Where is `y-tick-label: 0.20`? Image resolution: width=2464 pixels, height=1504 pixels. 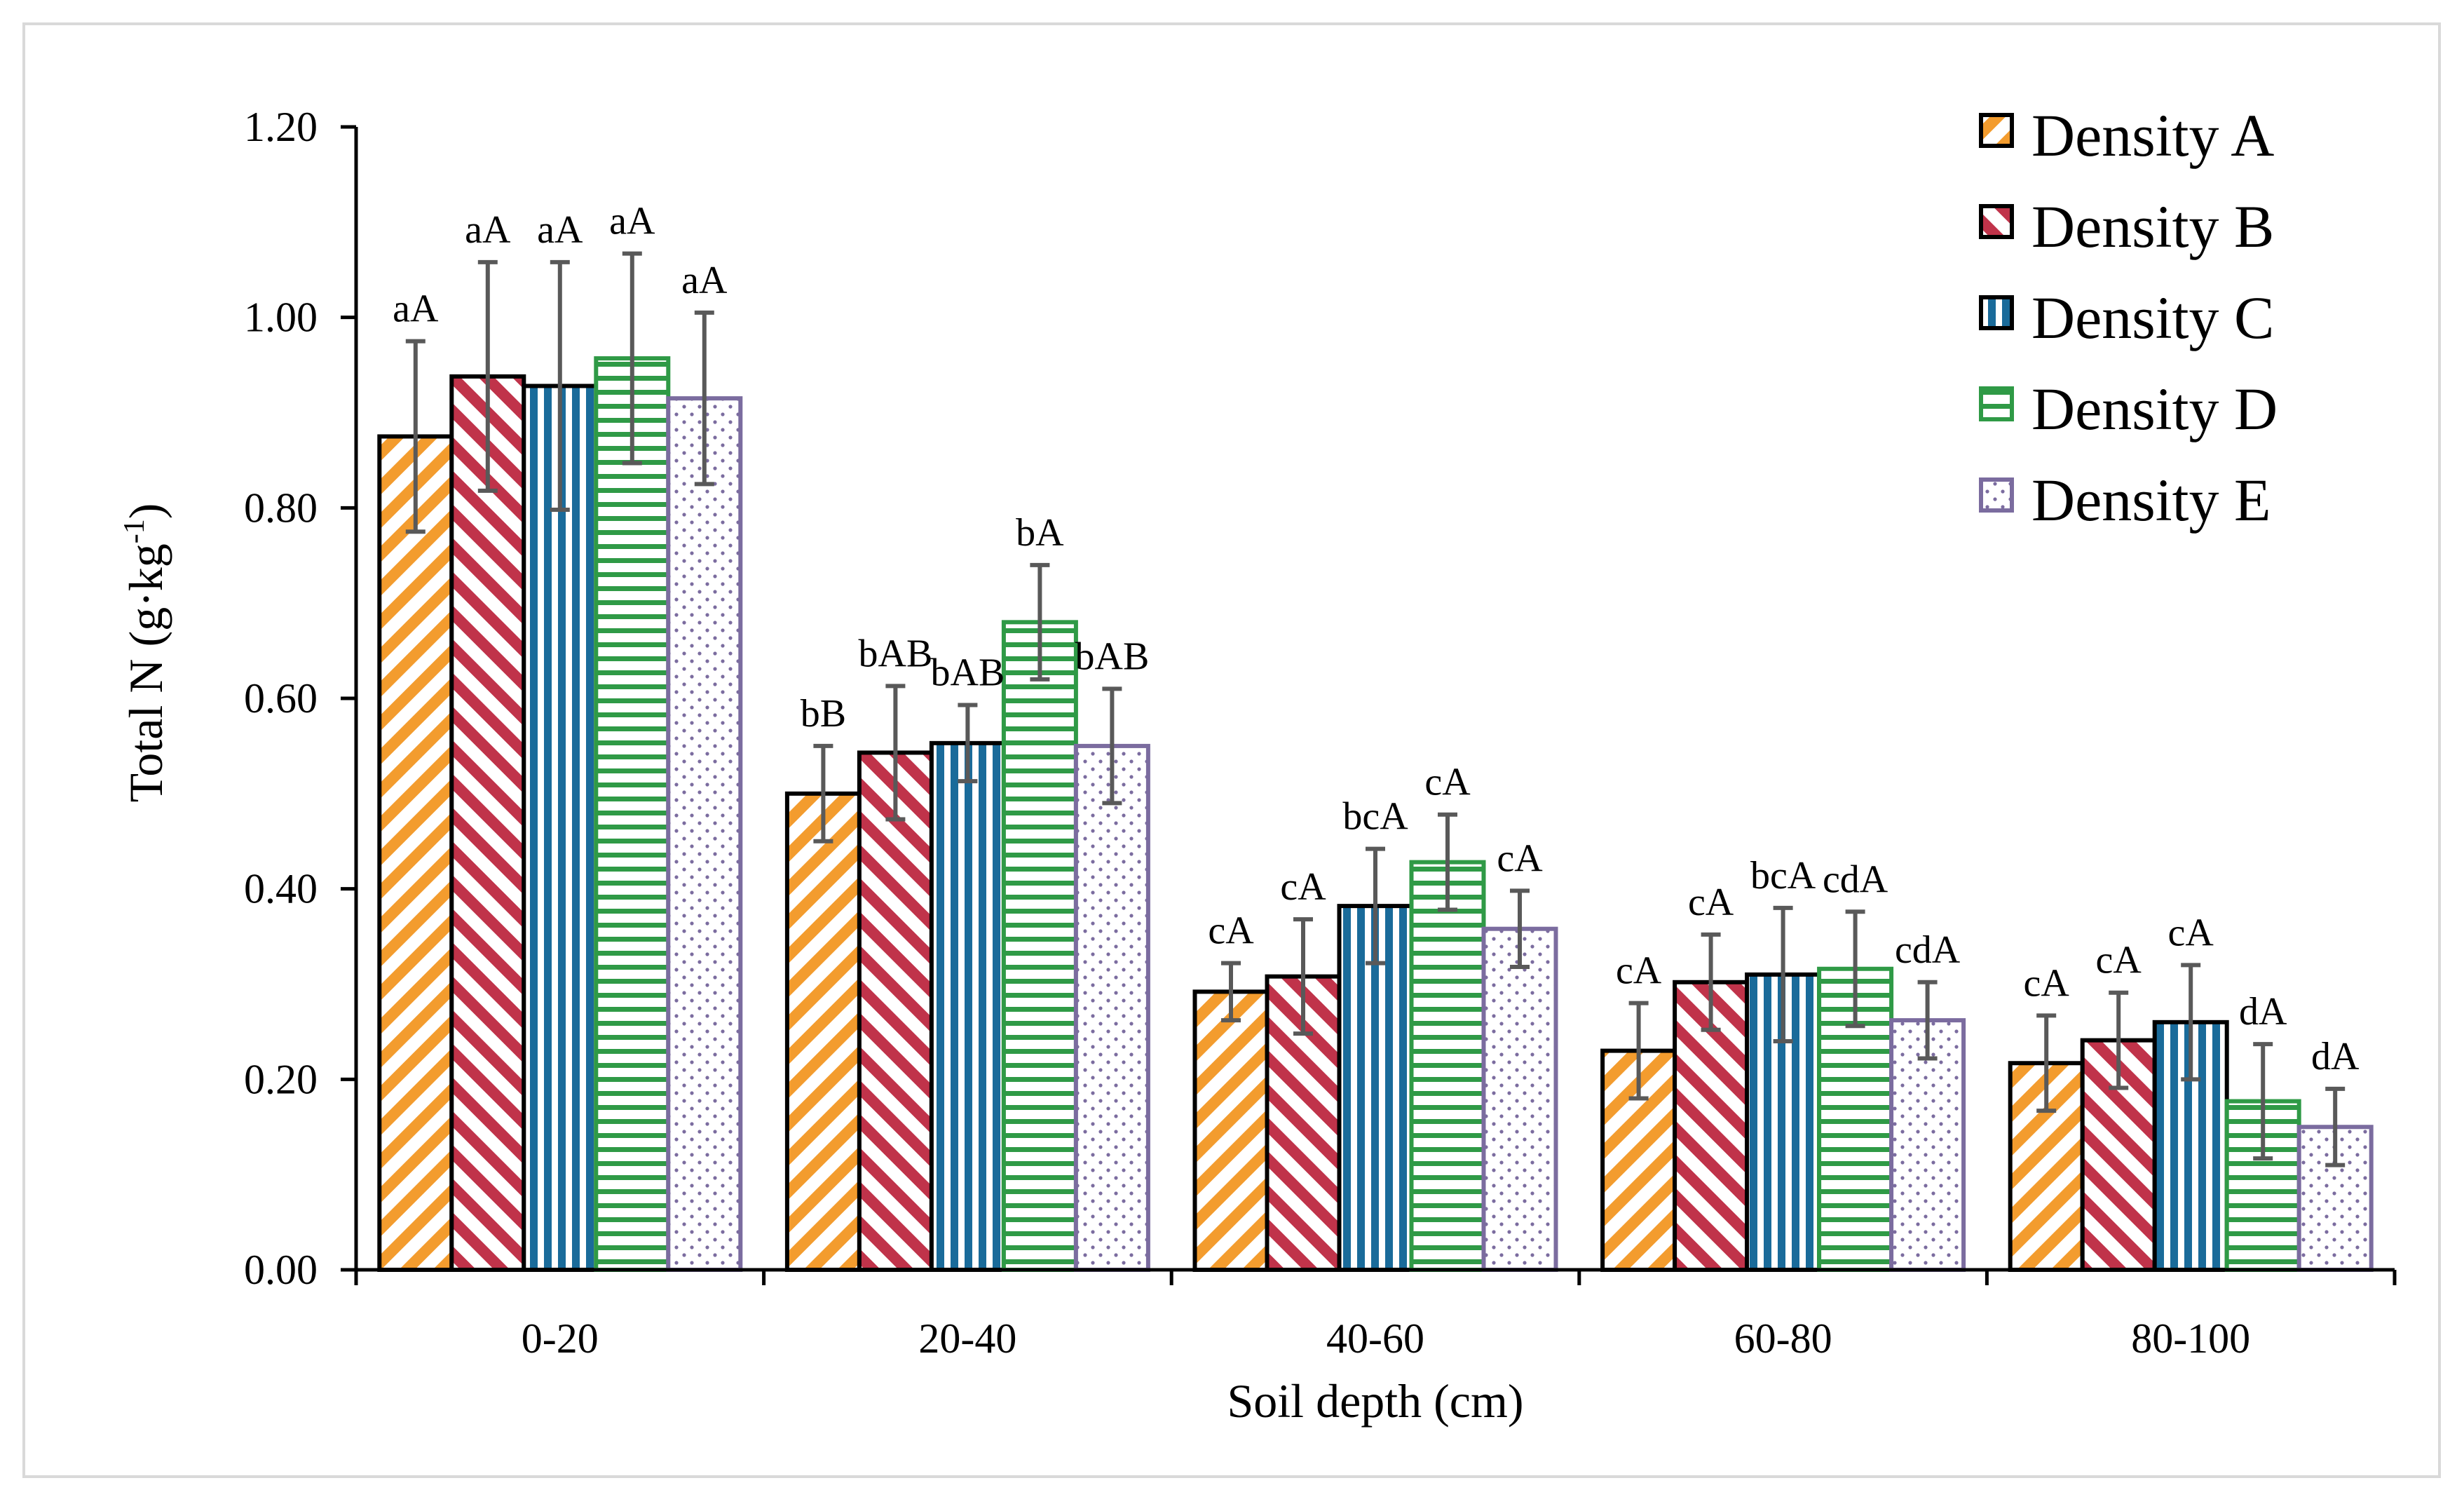
y-tick-label: 0.20 is located at coordinates (281, 1079).